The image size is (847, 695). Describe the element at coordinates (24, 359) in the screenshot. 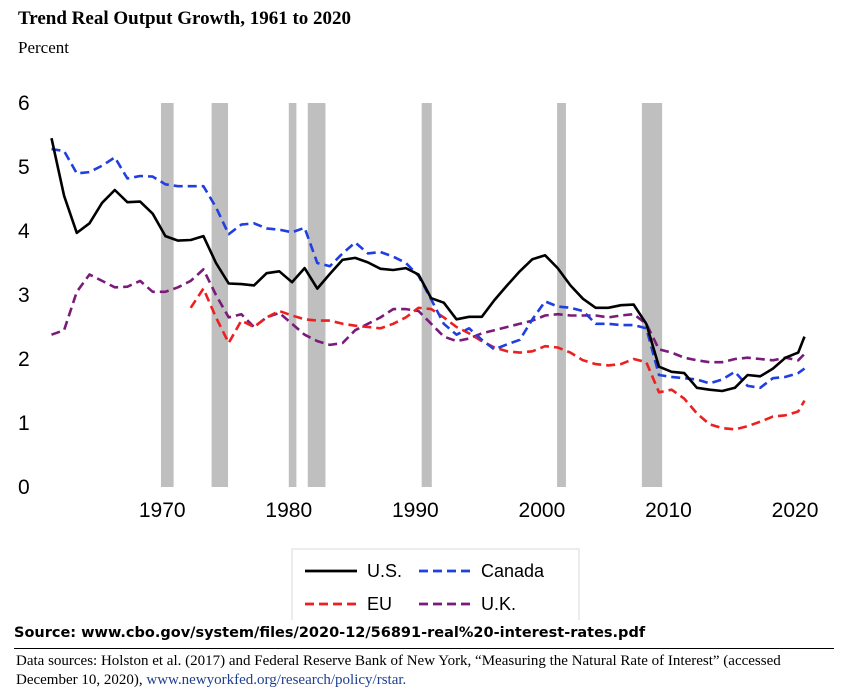

I see `y-tick-label: 2` at that location.